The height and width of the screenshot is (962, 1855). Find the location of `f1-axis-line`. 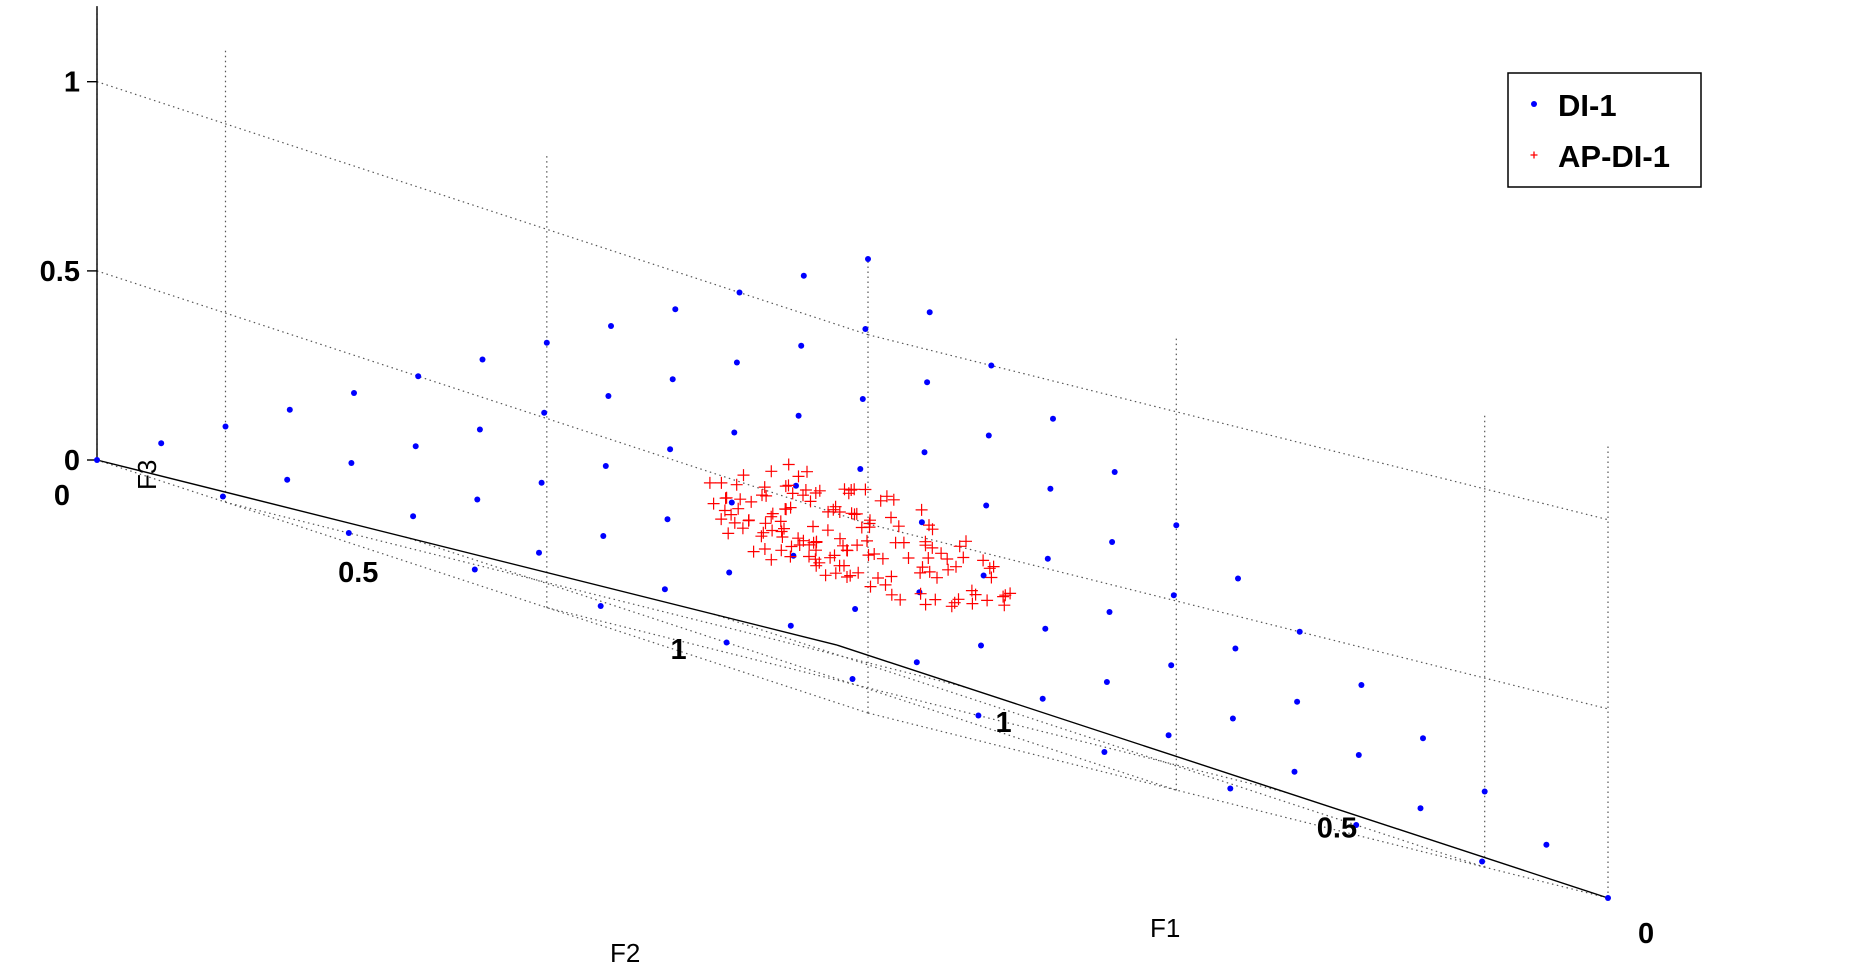

f1-axis-line is located at coordinates (1222, 771).